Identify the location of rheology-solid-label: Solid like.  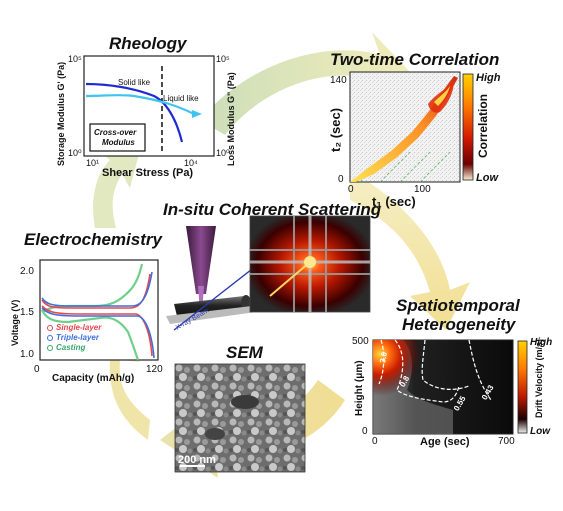
(134, 82).